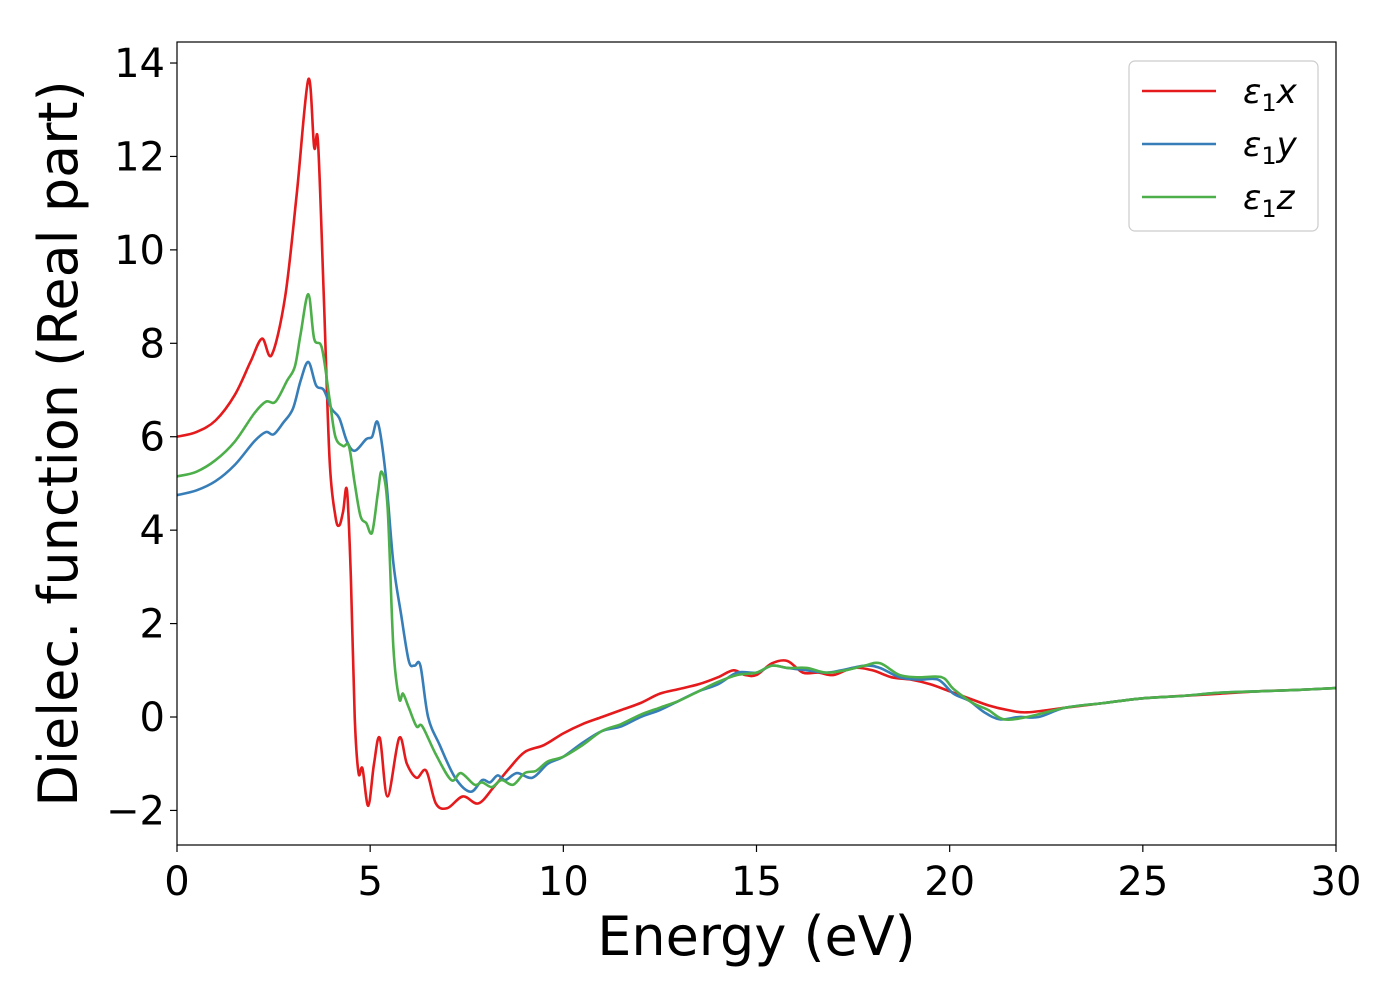 This screenshot has width=1400, height=1000. Describe the element at coordinates (152, 718) in the screenshot. I see `y-tick-label: 0` at that location.